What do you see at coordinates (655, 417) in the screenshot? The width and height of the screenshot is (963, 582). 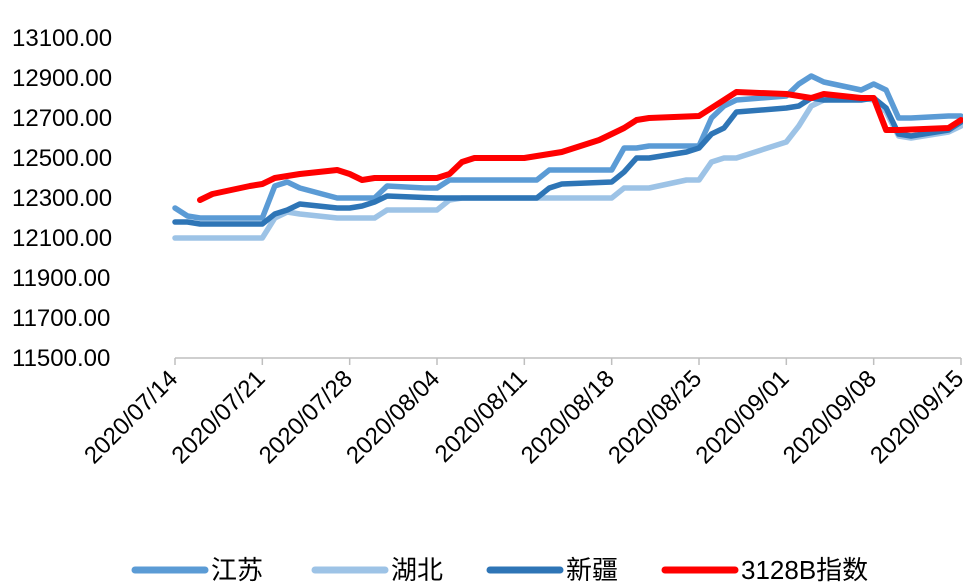 I see `x-tick-label: 2020/08/25` at bounding box center [655, 417].